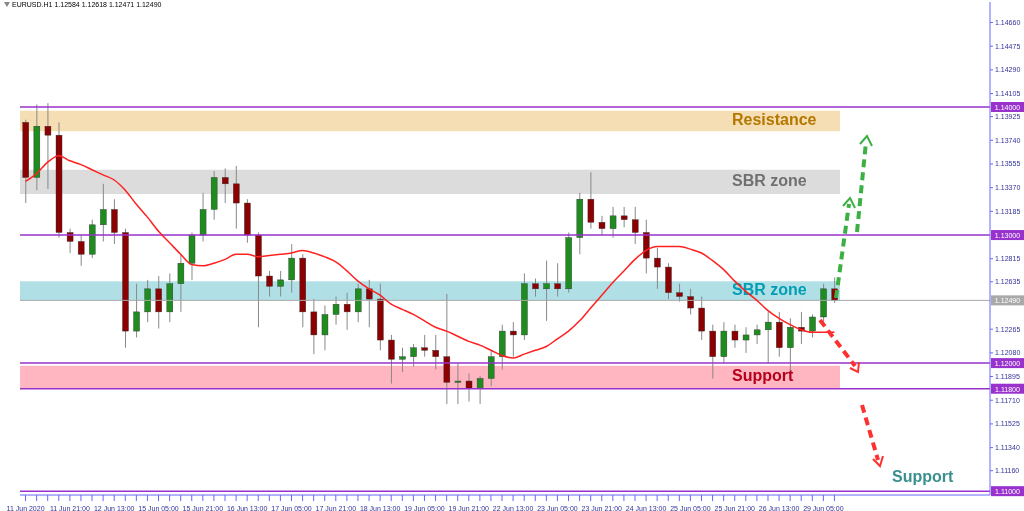 The image size is (1024, 511). Describe the element at coordinates (769, 180) in the screenshot. I see `band-label: SBR zone` at that location.